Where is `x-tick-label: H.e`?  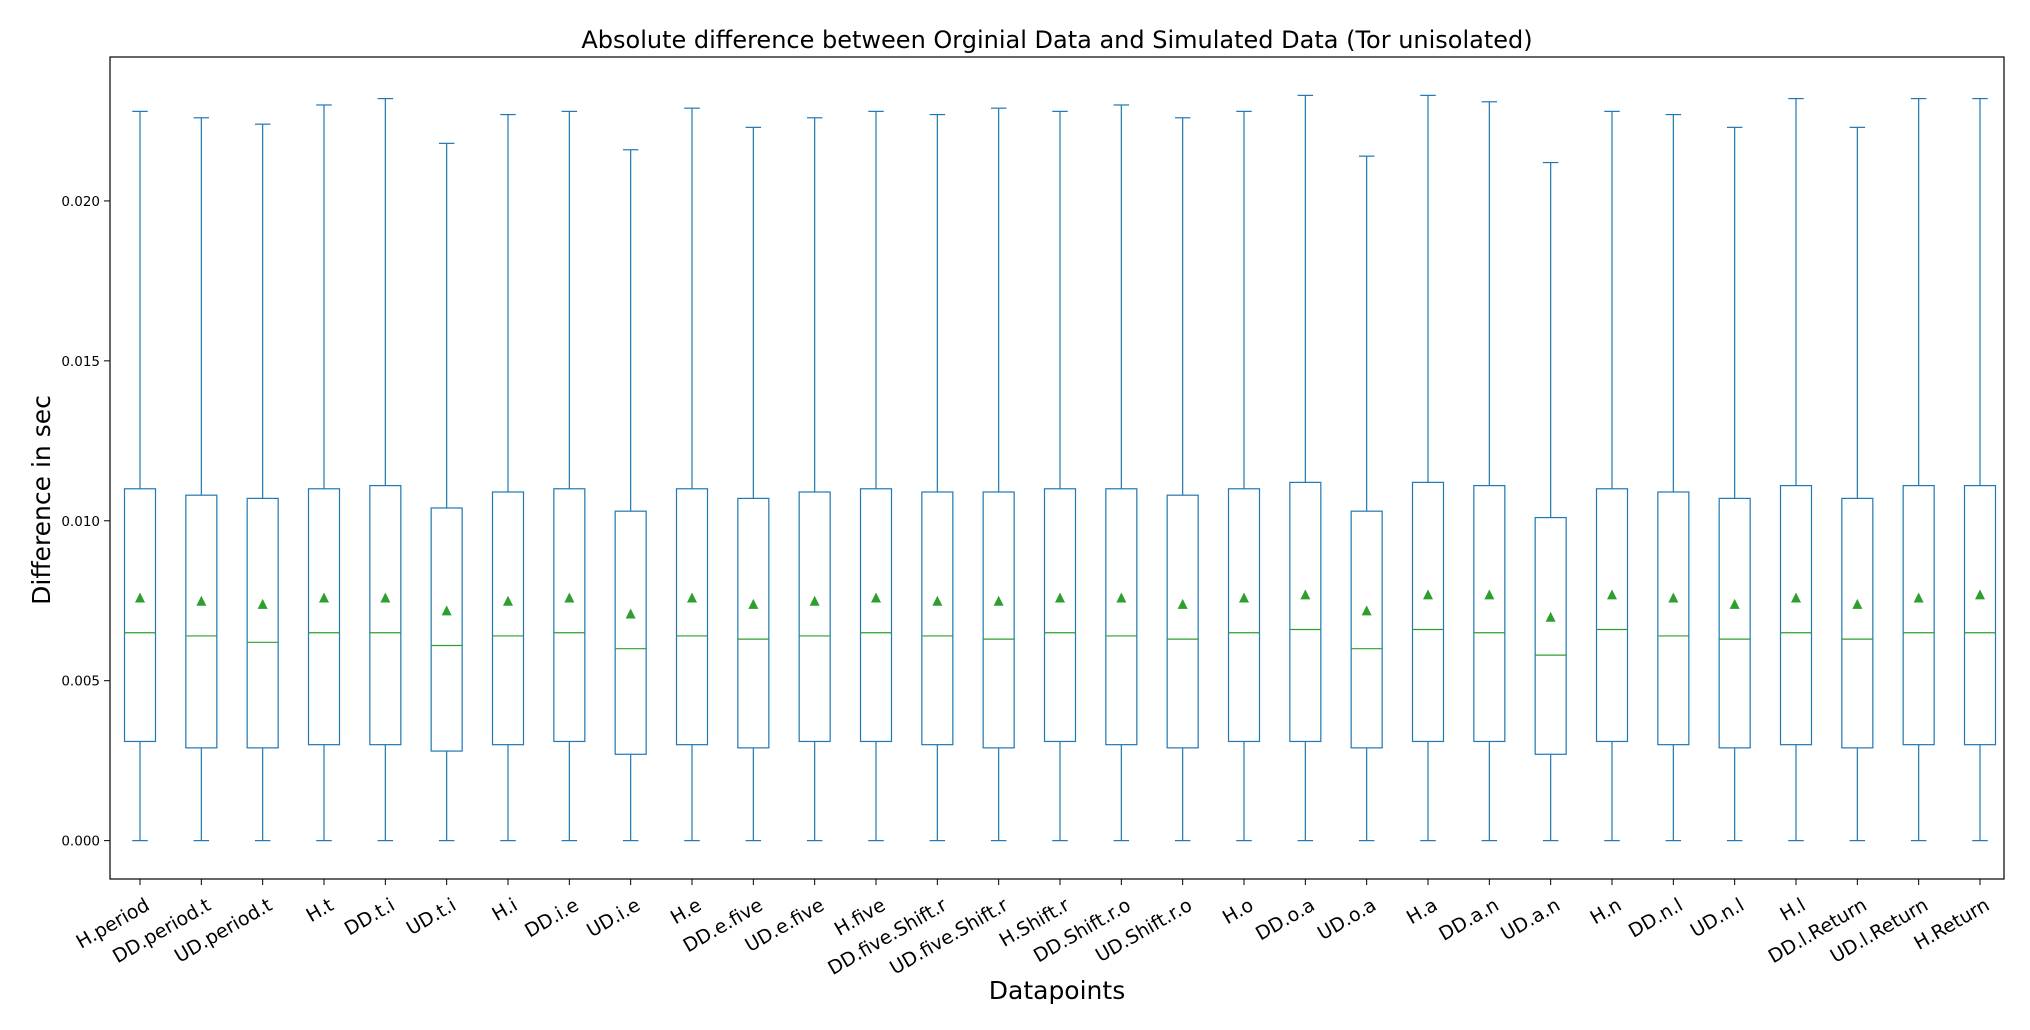 x-tick-label: H.e is located at coordinates (686, 911).